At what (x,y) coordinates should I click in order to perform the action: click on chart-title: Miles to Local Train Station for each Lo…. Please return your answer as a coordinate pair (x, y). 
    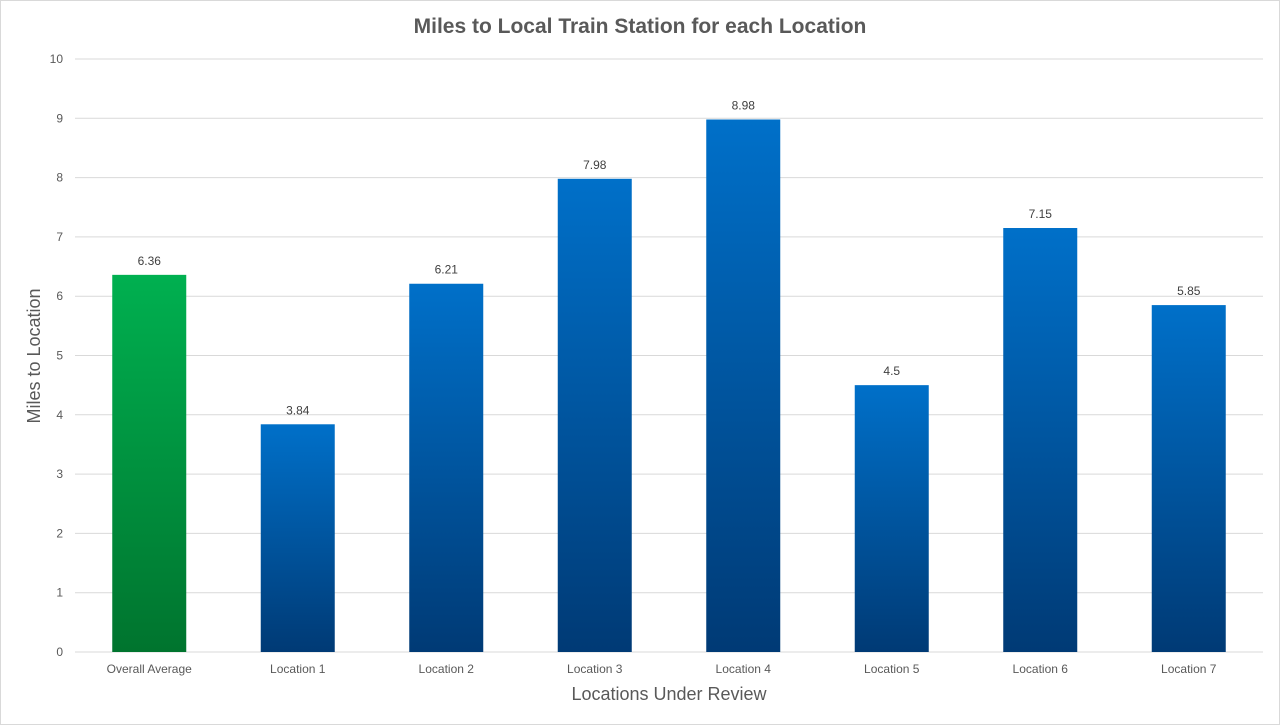
    Looking at the image, I should click on (640, 26).